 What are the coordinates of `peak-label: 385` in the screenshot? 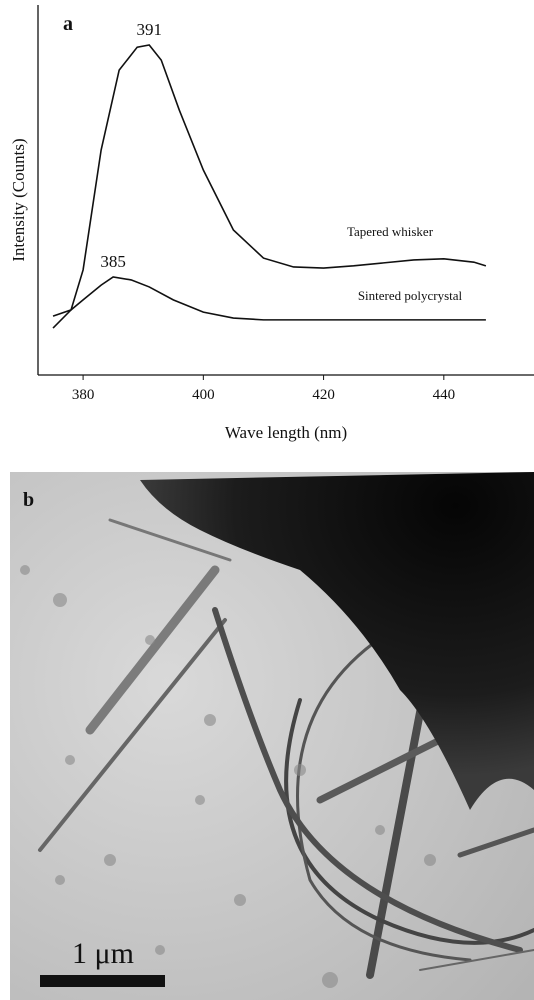 It's located at (113, 261).